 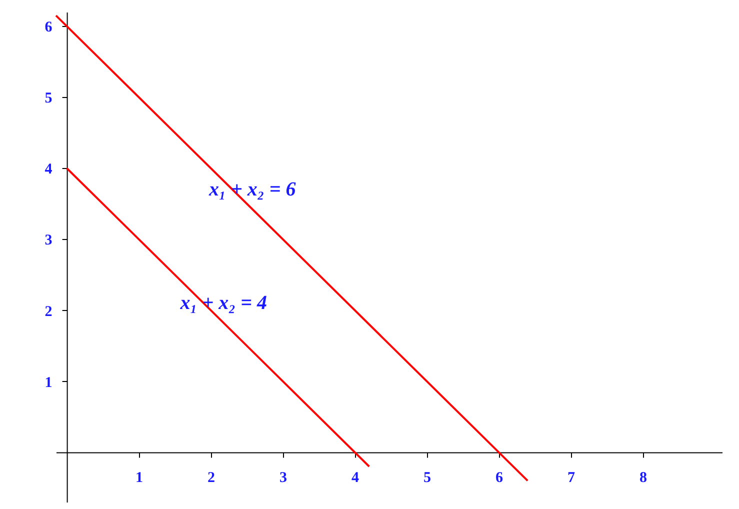 What do you see at coordinates (48, 312) in the screenshot?
I see `y-tick-label: 2` at bounding box center [48, 312].